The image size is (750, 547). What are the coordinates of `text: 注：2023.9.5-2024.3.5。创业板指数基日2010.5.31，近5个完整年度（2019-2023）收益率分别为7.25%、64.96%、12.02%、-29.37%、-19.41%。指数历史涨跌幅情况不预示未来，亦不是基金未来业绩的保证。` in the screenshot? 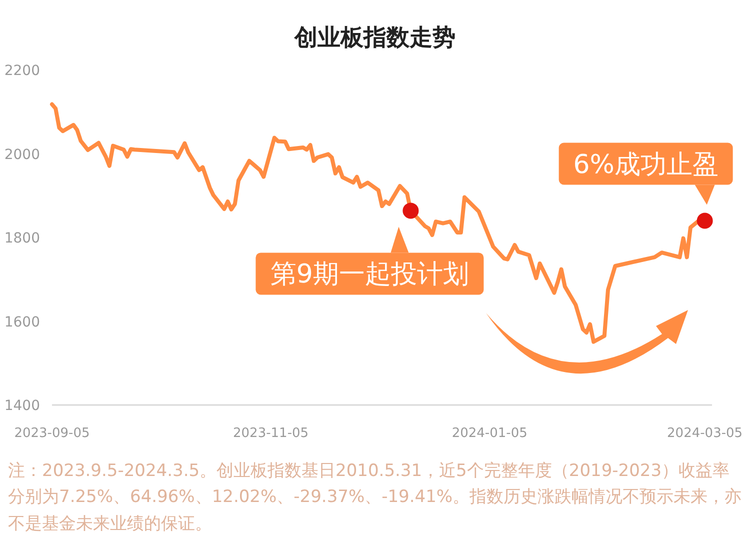 It's located at (375, 498).